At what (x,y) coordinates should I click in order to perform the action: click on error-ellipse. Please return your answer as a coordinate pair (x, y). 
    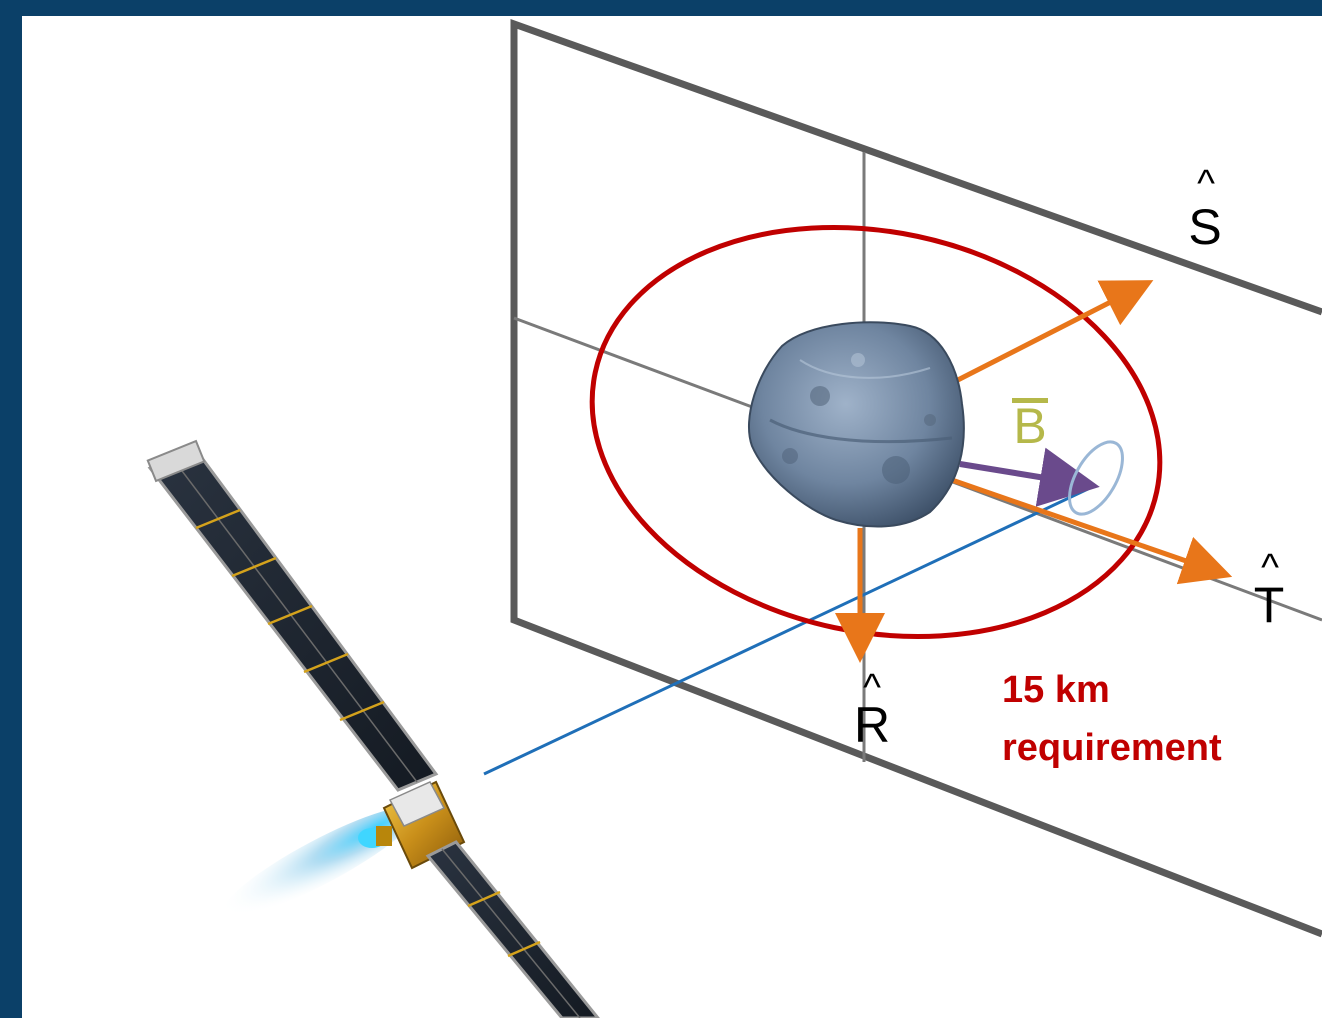
    Looking at the image, I should click on (1096, 478).